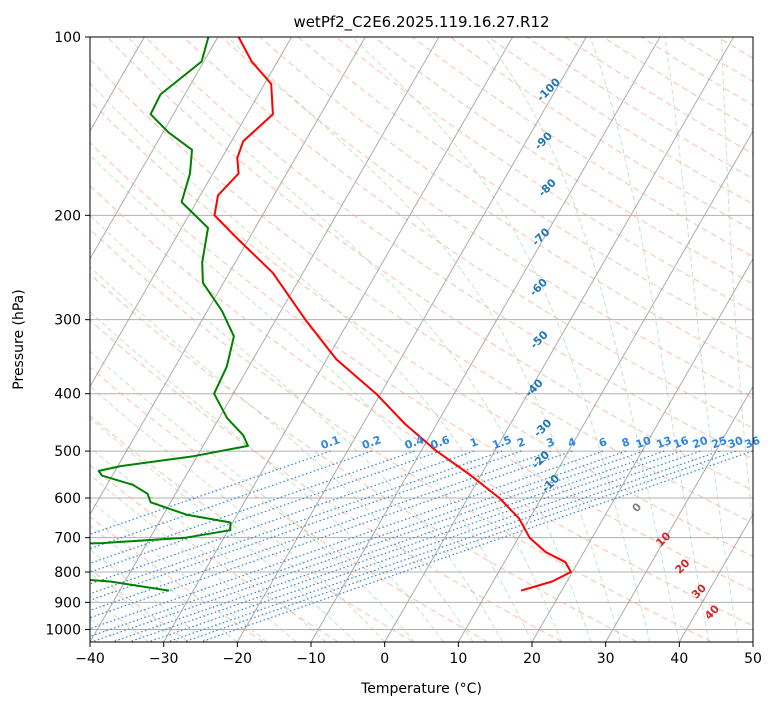 Image resolution: width=775 pixels, height=708 pixels. Describe the element at coordinates (421, 22) in the screenshot. I see `chart-title: wetPf2_C2E6.2025.119.16.27.R12` at that location.